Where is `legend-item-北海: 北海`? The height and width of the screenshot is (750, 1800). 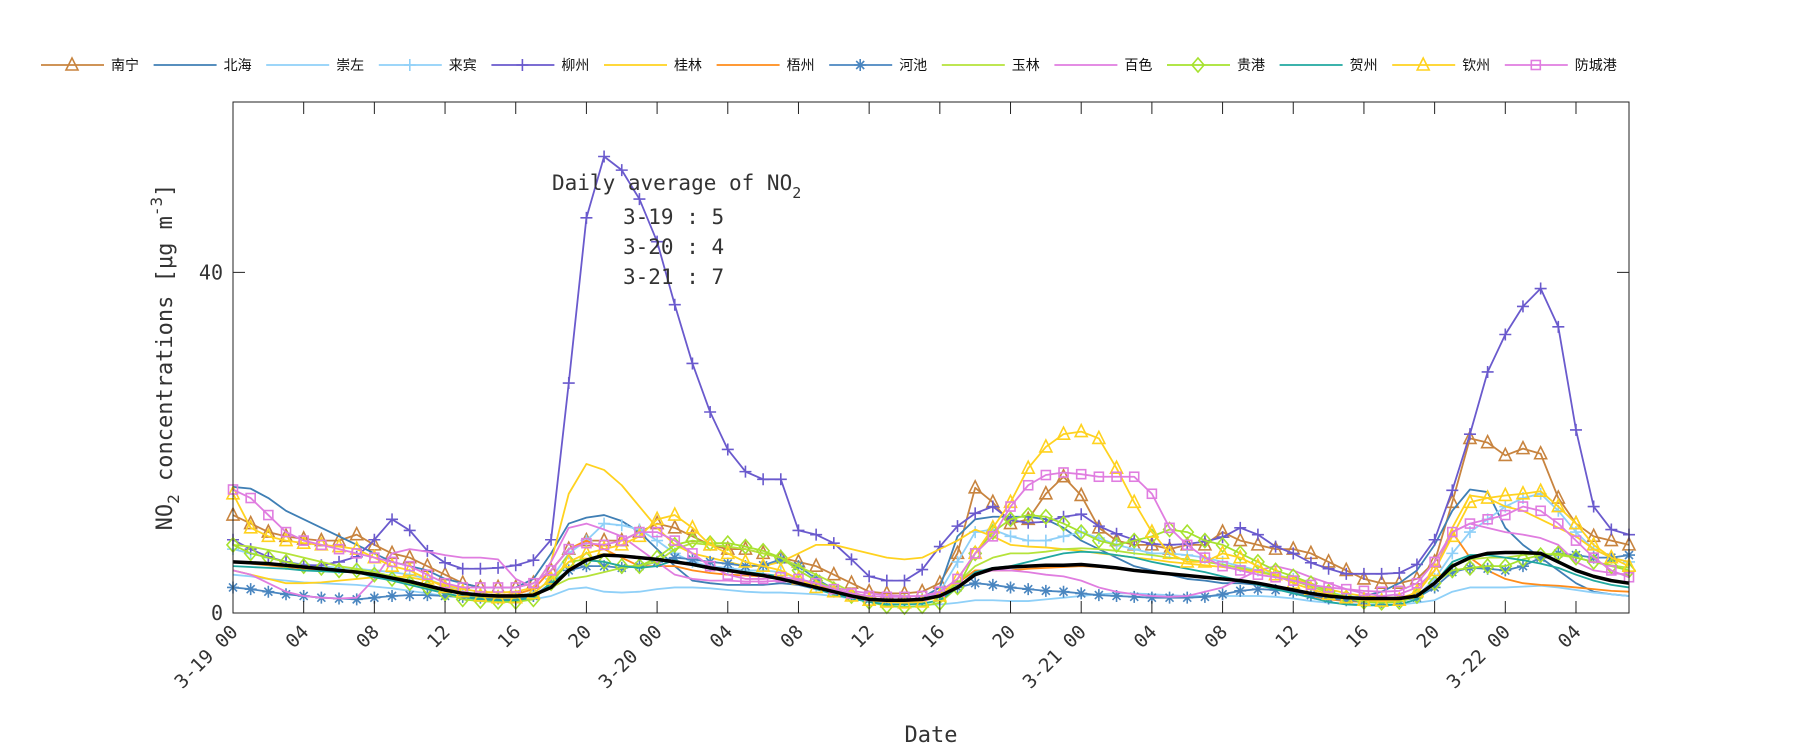 legend-item-北海: 北海 is located at coordinates (202, 66).